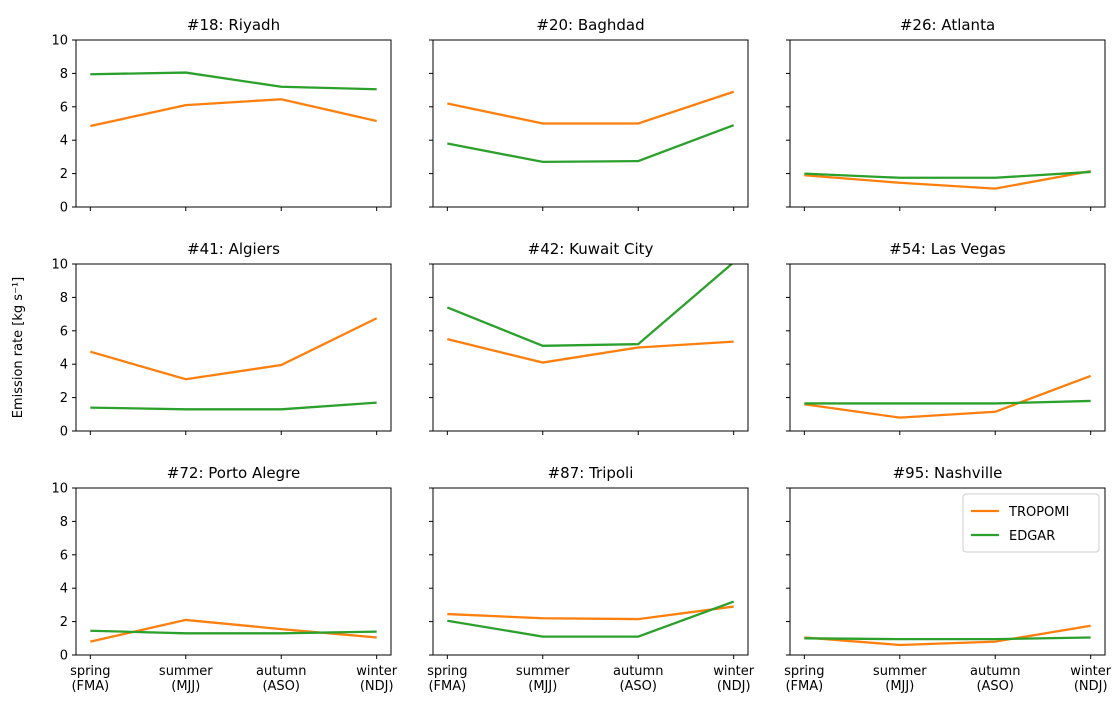  I want to click on panel: #42: Kuwait City, so click(589, 337).